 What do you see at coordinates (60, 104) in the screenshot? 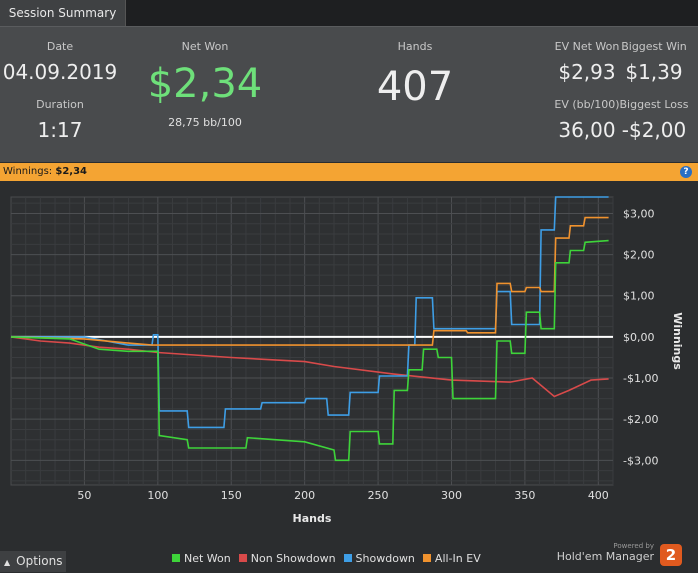
I see `duration-label: Duration` at bounding box center [60, 104].